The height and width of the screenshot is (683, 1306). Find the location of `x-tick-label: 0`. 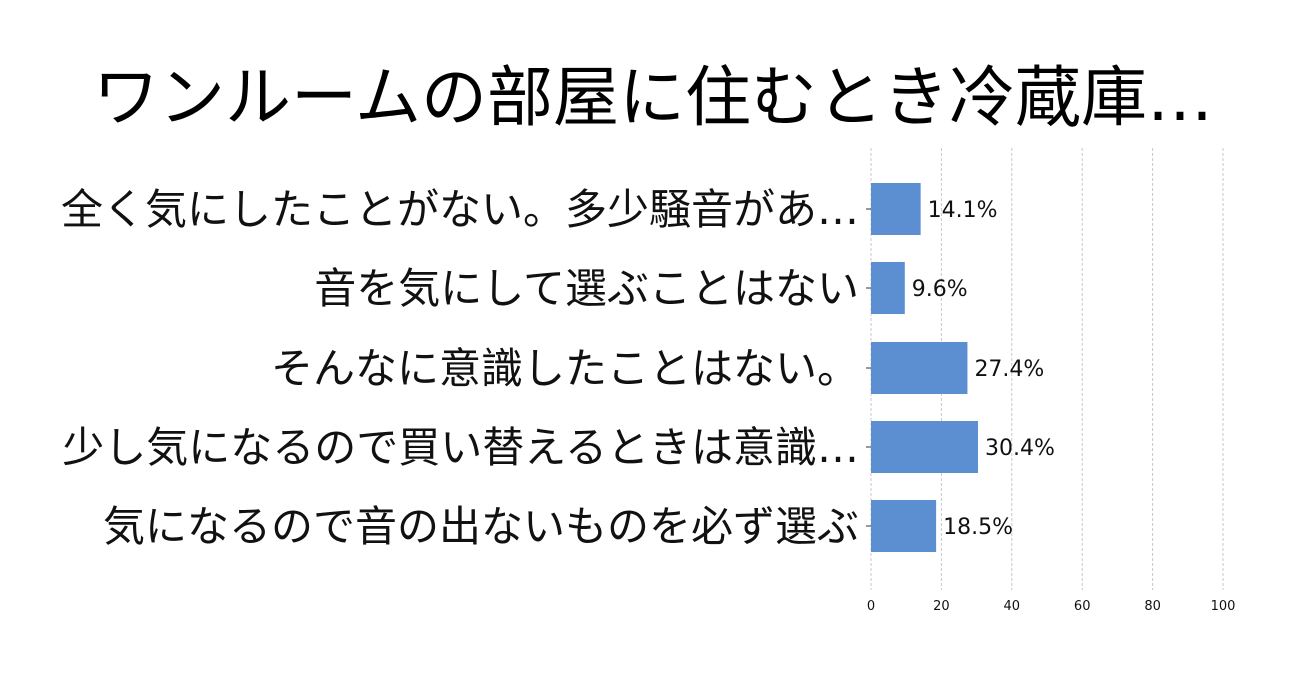

x-tick-label: 0 is located at coordinates (871, 606).